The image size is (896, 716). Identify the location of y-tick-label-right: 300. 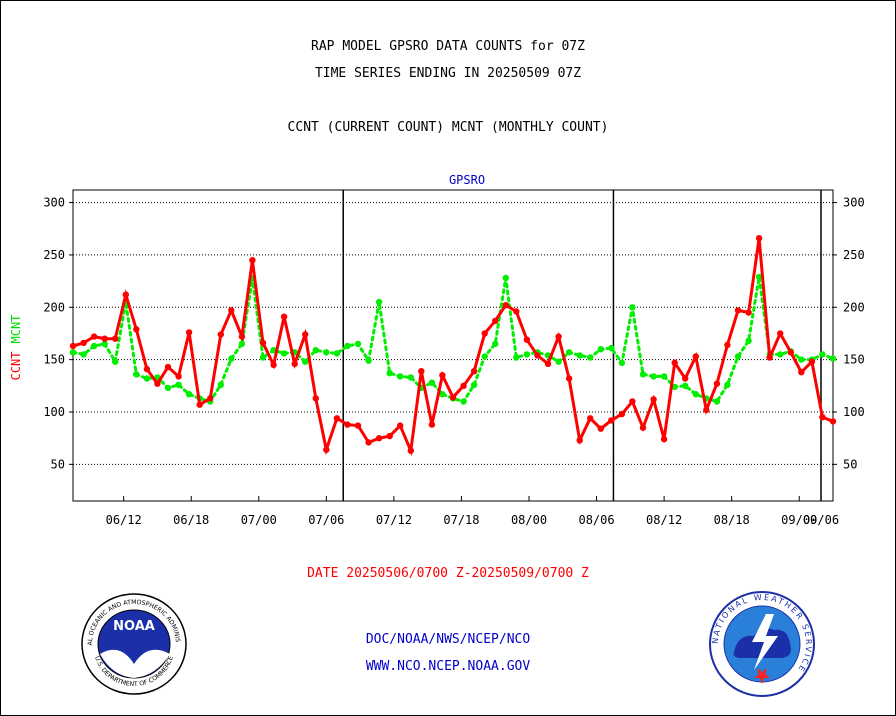
(854, 203).